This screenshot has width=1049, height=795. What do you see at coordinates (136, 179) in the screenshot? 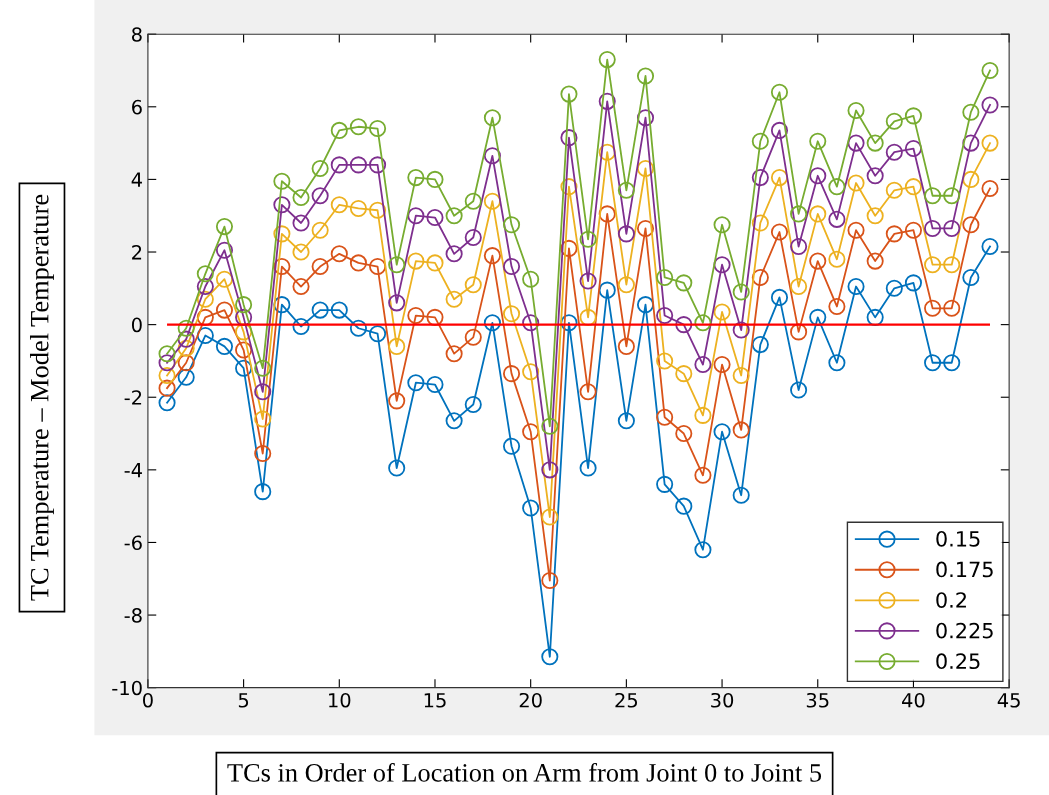
I see `y-tick-label: 4` at bounding box center [136, 179].